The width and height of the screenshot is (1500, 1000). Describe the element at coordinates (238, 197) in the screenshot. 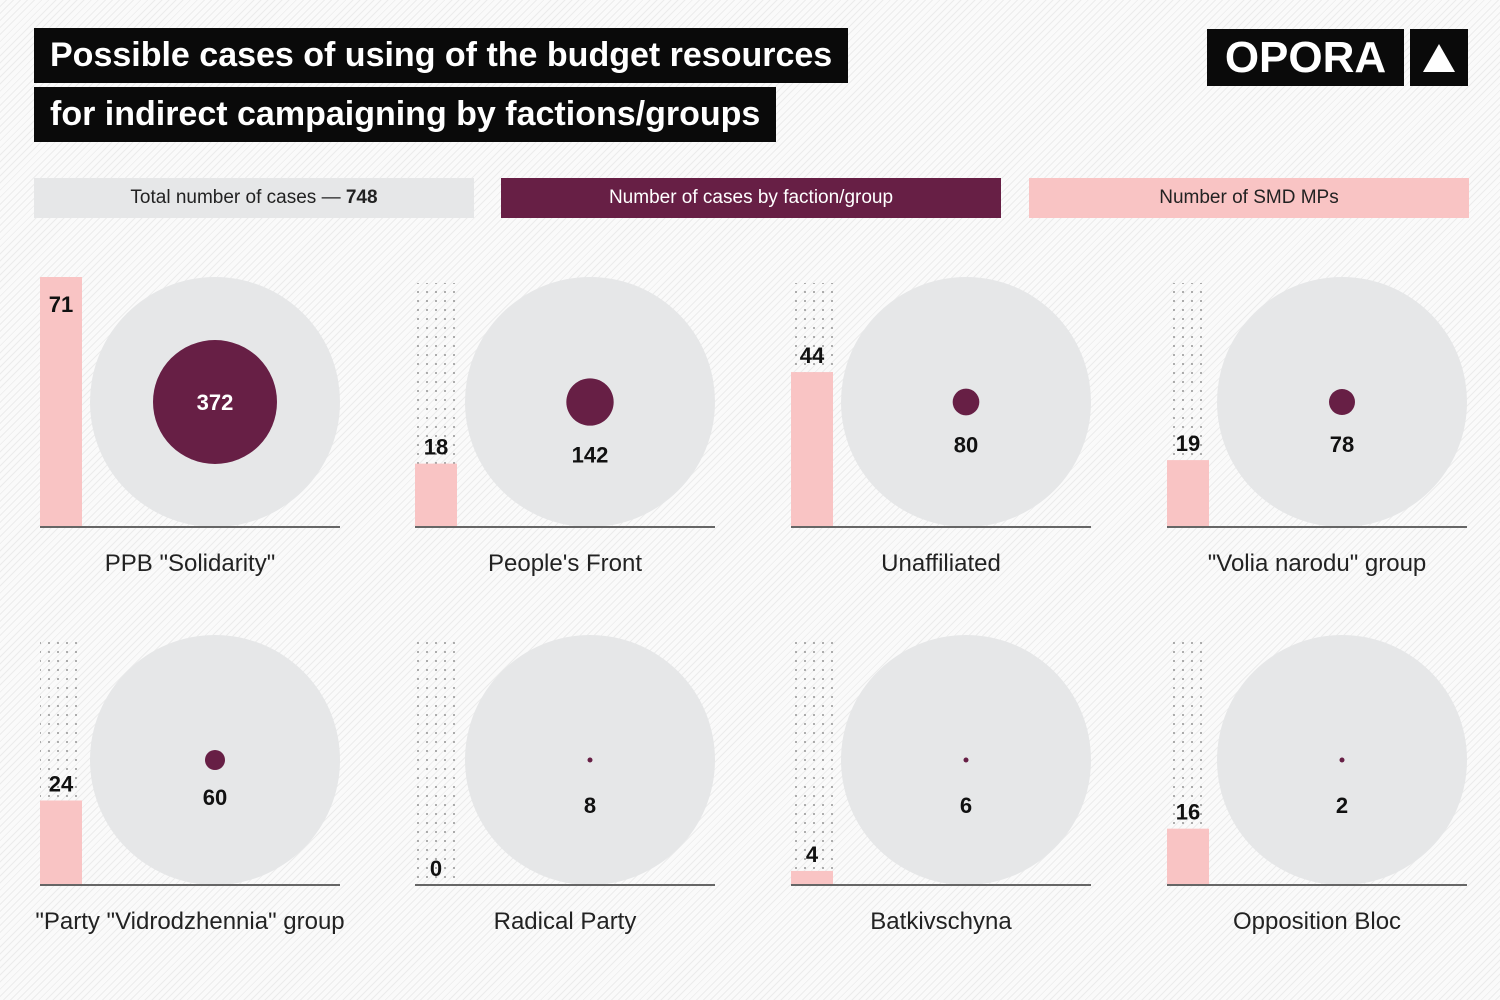

I see `legend-total-label: Total number of cases —` at that location.